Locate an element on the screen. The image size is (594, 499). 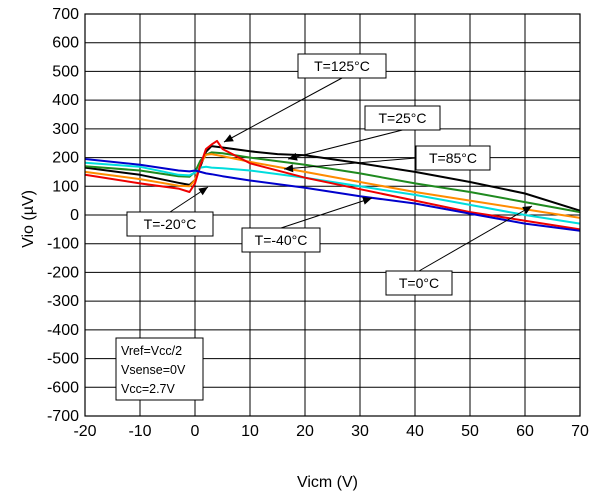
x-tick-label: 40 is located at coordinates (415, 431).